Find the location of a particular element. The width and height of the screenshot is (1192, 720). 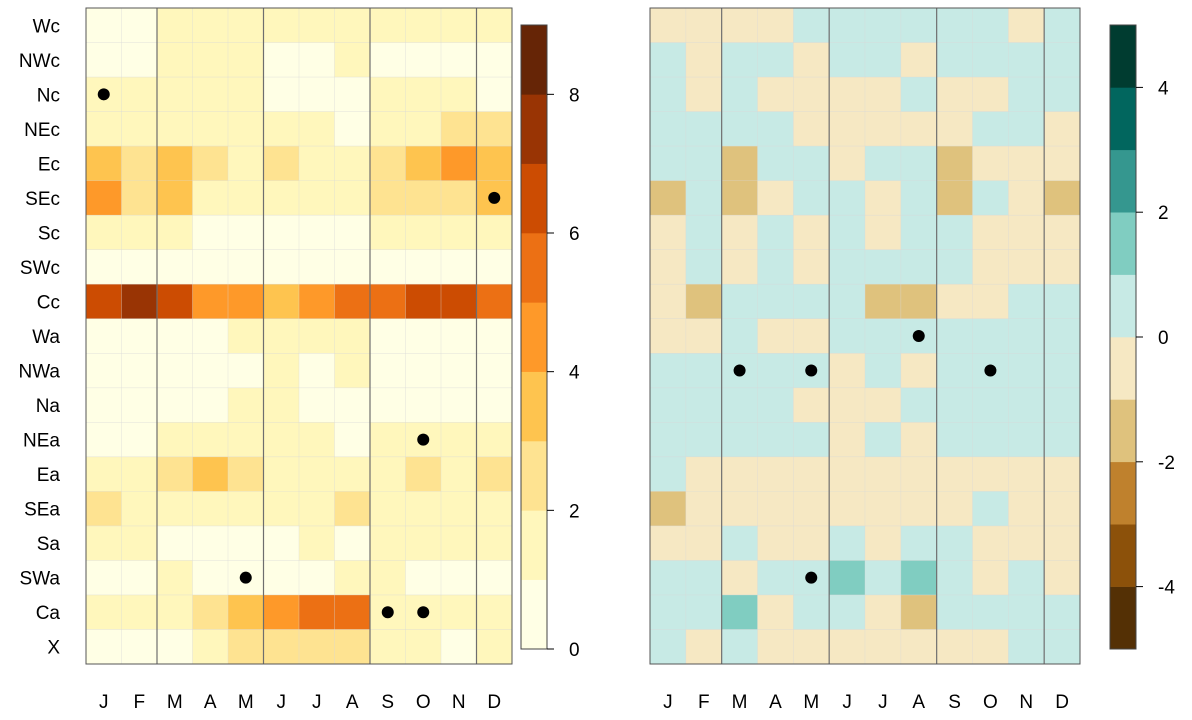

colorbar-tick-label: 4 is located at coordinates (1163, 88).